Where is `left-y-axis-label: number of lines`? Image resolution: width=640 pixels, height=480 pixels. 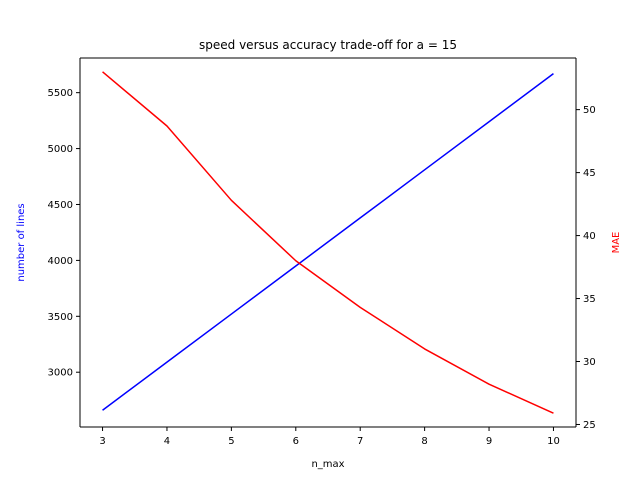
left-y-axis-label: number of lines is located at coordinates (21, 242).